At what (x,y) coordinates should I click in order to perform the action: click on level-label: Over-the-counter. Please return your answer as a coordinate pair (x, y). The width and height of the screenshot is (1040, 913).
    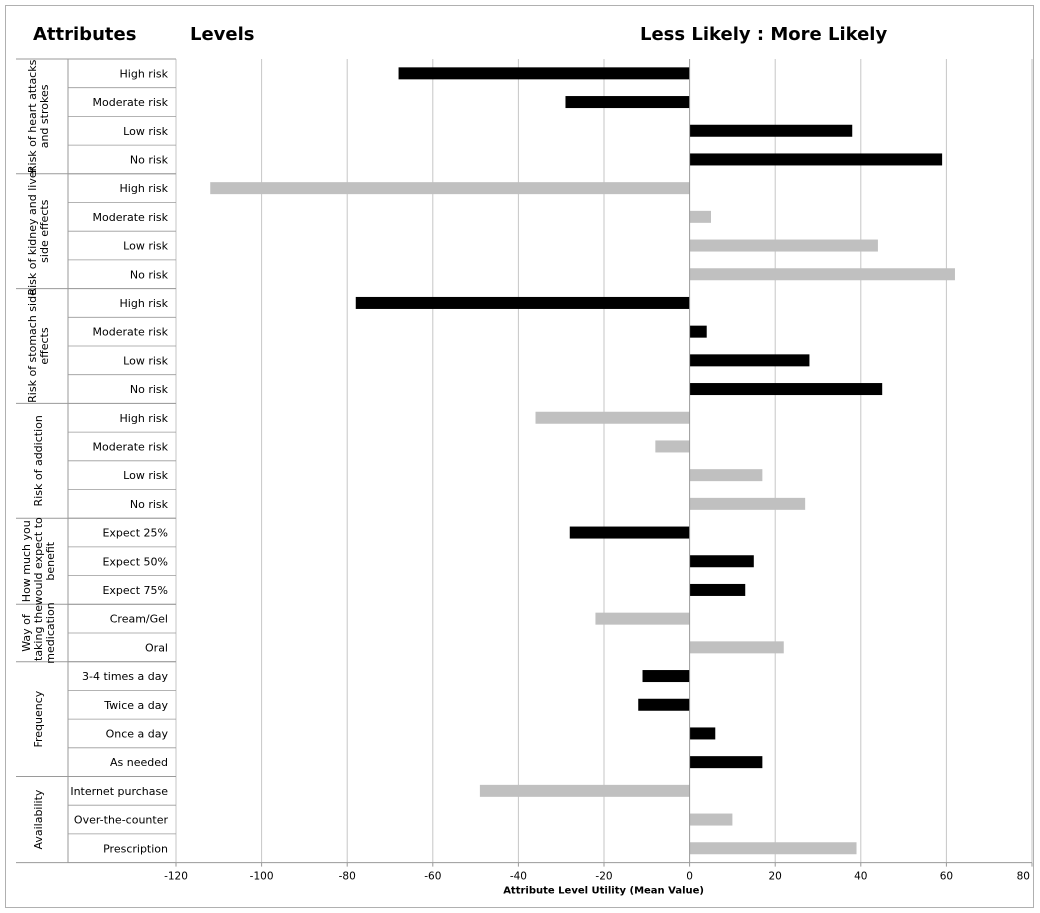
    Looking at the image, I should click on (121, 820).